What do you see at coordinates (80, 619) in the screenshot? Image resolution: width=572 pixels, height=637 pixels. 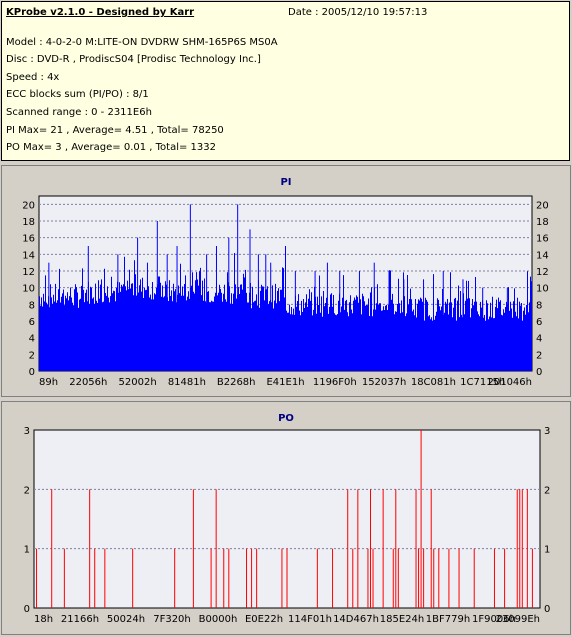 I see `po-x-tick-label: 21166h` at bounding box center [80, 619].